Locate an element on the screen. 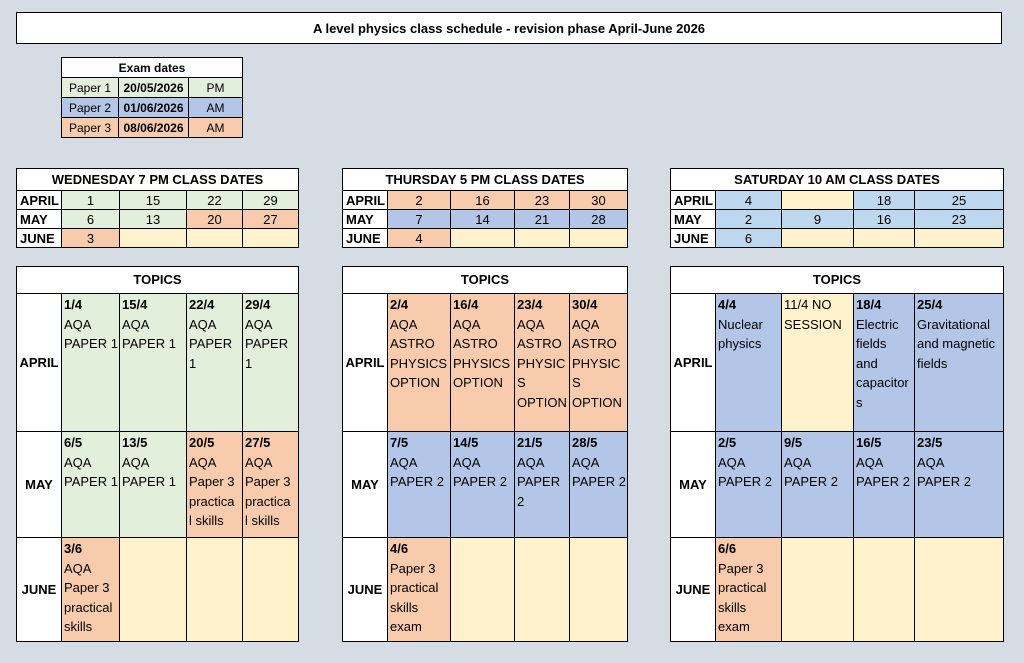 This screenshot has width=1024, height=663. topic-cell: 2/4 AQA ASTRO PHYSICS OPTION is located at coordinates (419, 362).